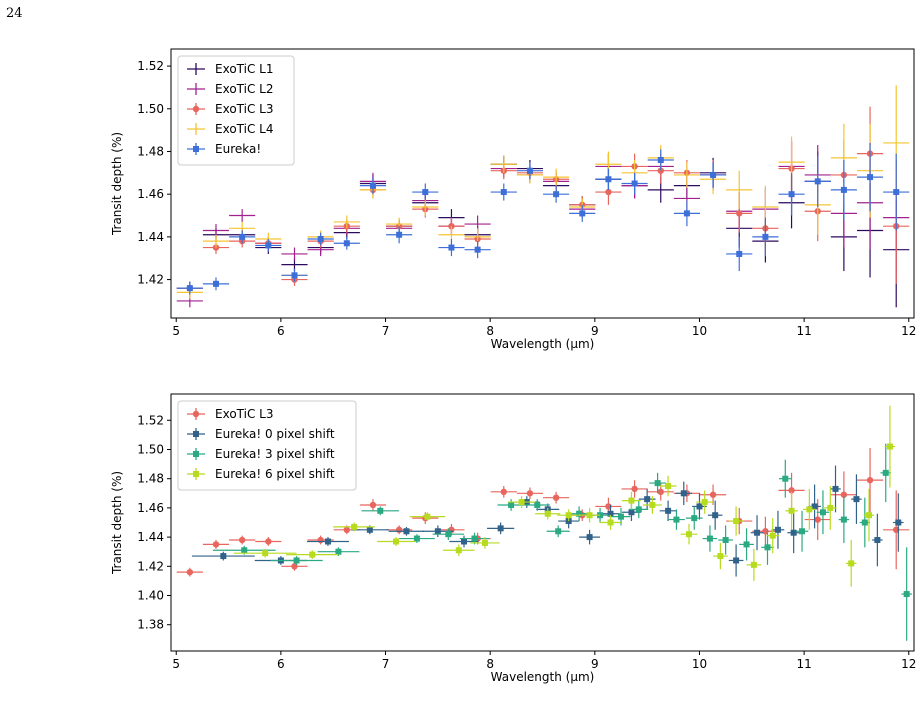 Image resolution: width=924 pixels, height=719 pixels. Describe the element at coordinates (230, 89) in the screenshot. I see `legend-entry: ExoTiC L2` at that location.